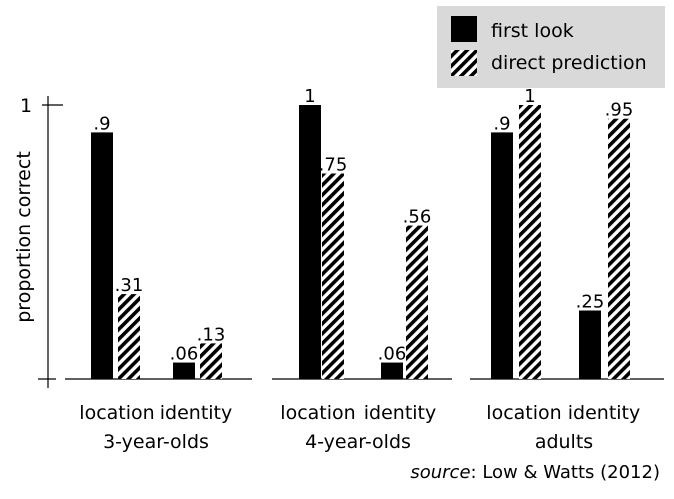 The height and width of the screenshot is (499, 674). What do you see at coordinates (333, 165) in the screenshot?
I see `value-label-4-year-olds-location-direct-prediction: .75` at bounding box center [333, 165].